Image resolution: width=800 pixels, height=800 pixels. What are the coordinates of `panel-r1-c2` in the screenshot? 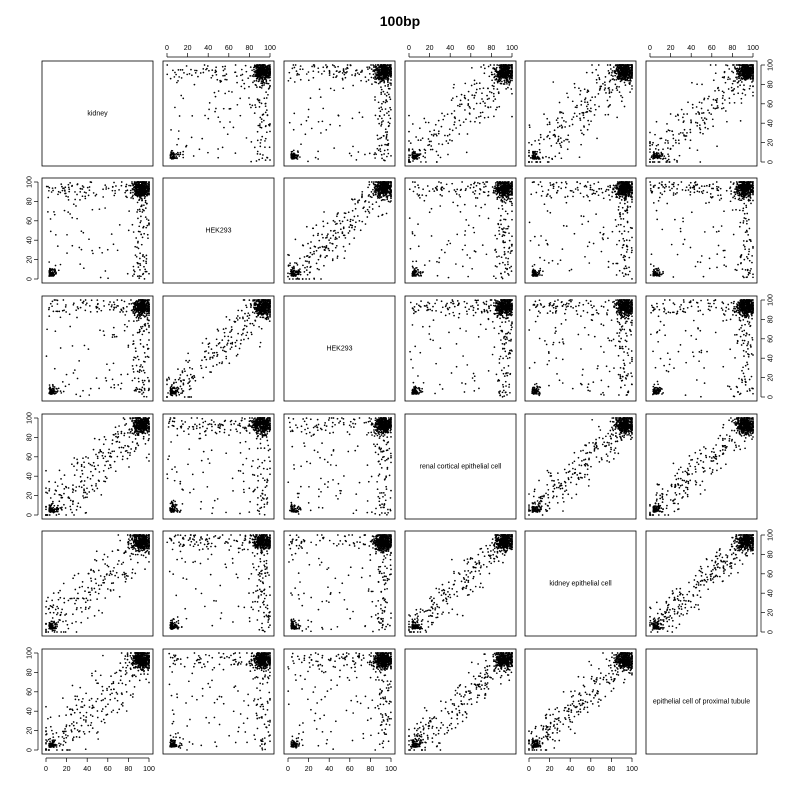 It's located at (339, 230).